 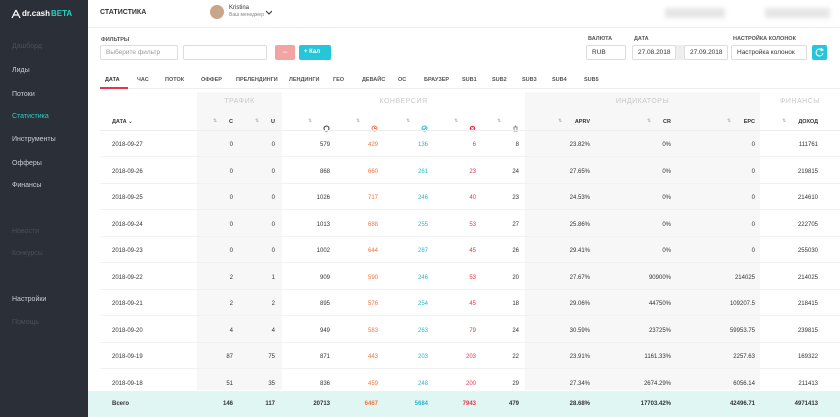 I want to click on table-cell: 53, so click(x=472, y=277).